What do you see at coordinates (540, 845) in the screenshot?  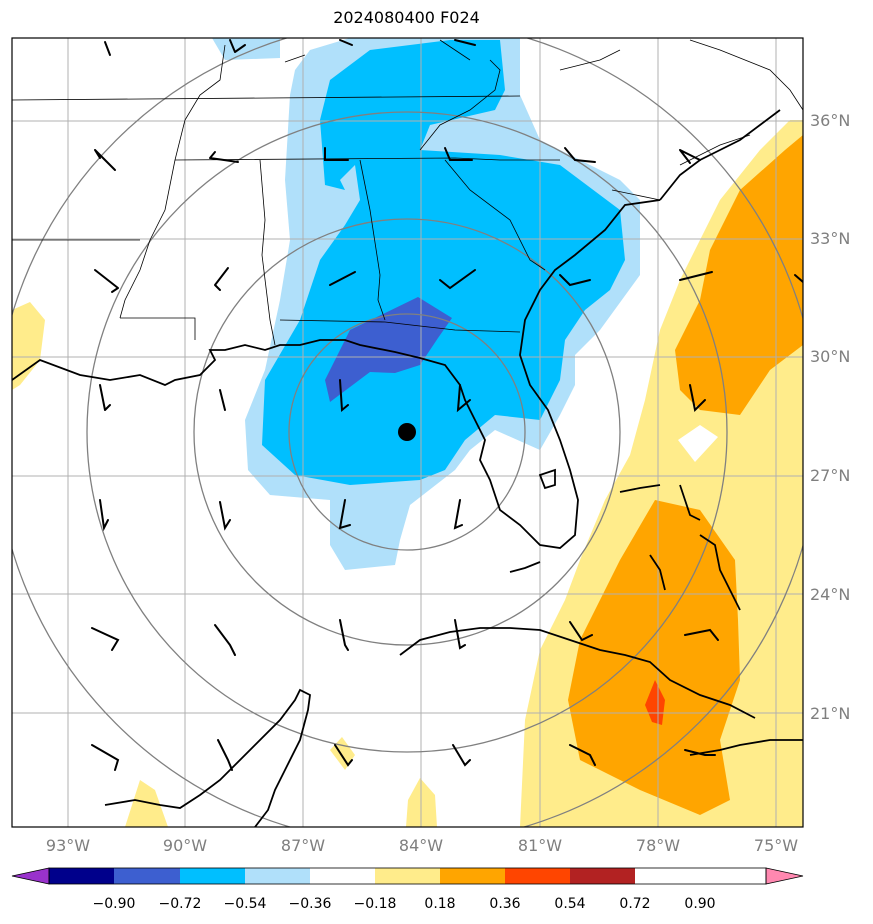 I see `lon-label: 81°W` at bounding box center [540, 845].